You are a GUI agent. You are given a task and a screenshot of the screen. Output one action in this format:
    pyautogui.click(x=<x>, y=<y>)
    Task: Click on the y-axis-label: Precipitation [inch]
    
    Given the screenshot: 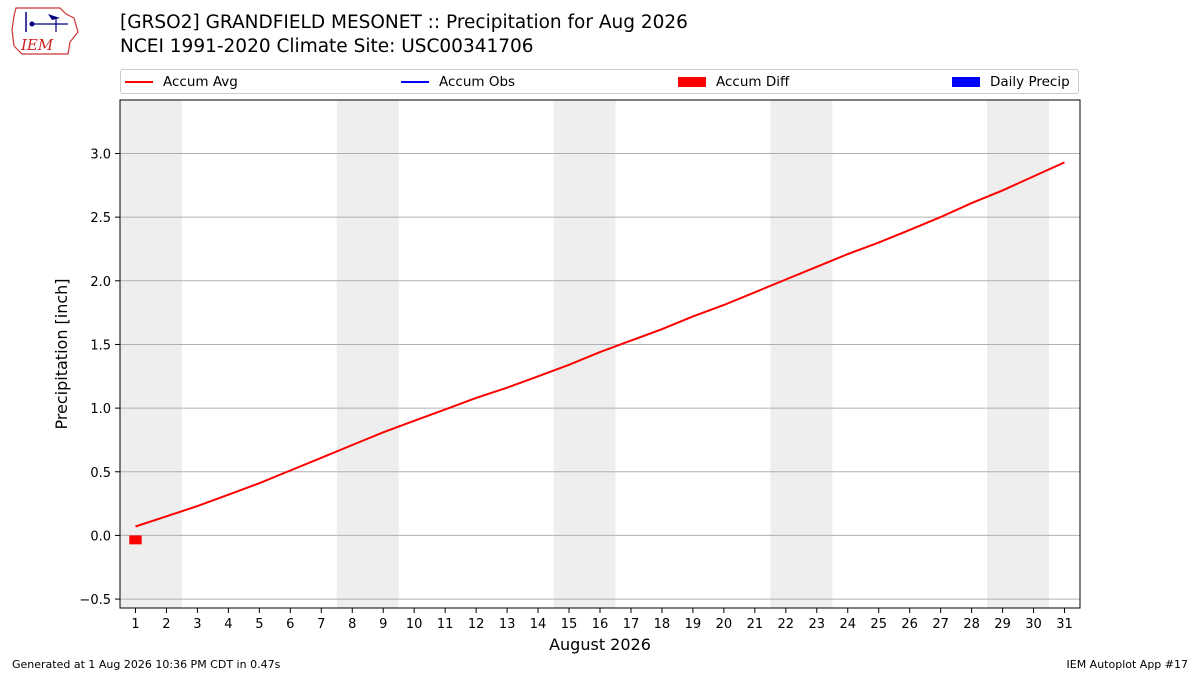 What is the action you would take?
    pyautogui.click(x=61, y=353)
    